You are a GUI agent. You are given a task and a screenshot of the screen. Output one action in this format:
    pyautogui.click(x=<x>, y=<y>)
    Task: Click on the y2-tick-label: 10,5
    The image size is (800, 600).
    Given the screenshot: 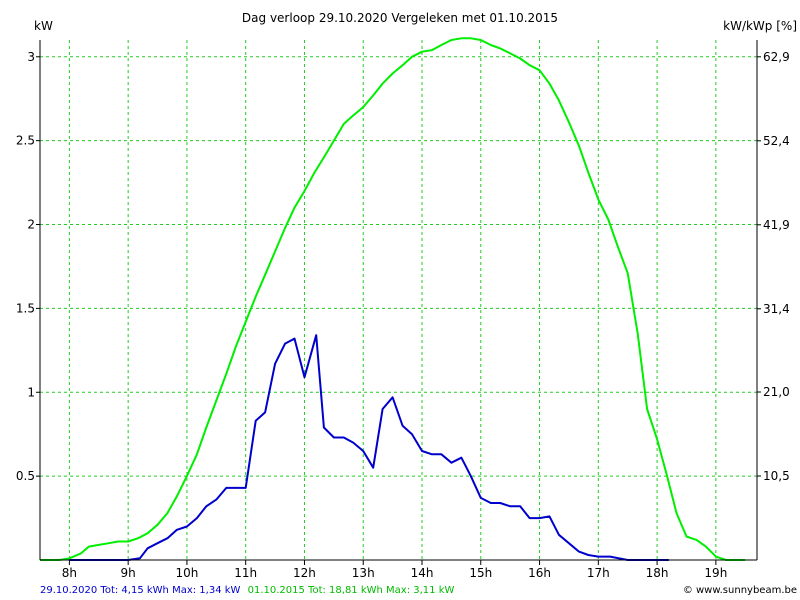 What is the action you would take?
    pyautogui.click(x=776, y=476)
    